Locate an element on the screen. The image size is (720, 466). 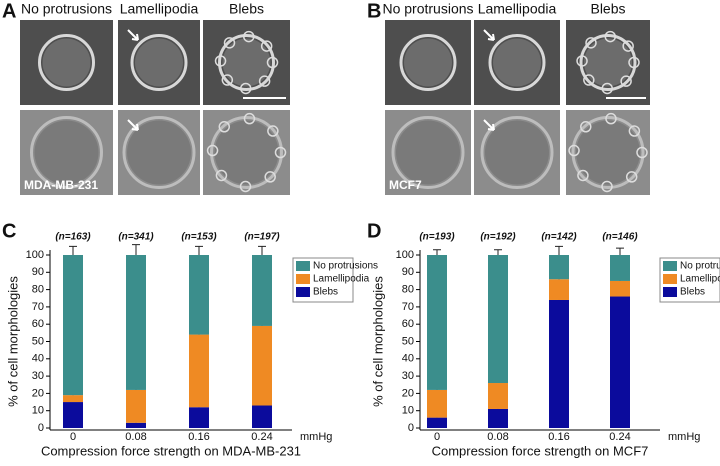
x-tick-label: 0 is located at coordinates (437, 437).